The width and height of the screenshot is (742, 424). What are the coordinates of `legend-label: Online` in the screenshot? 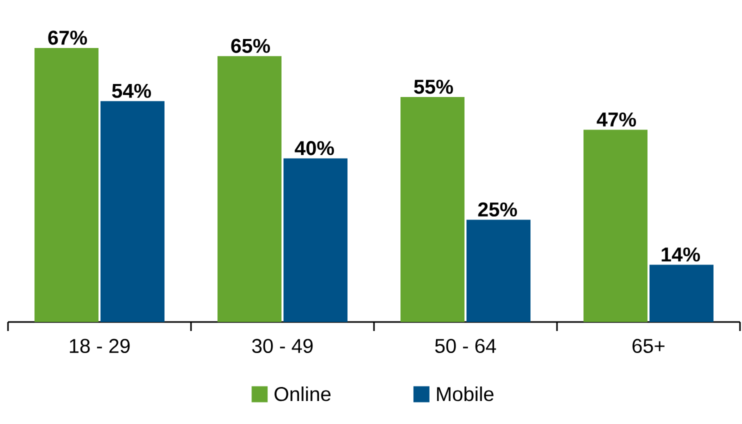 It's located at (302, 394).